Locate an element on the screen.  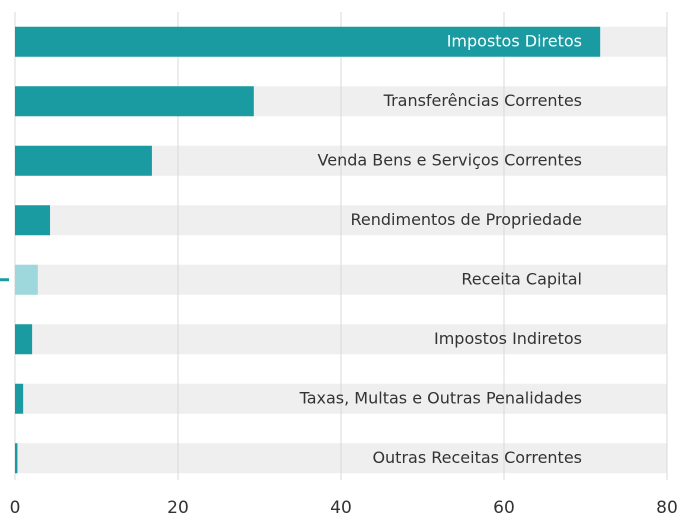
x-tick-label: 20 is located at coordinates (178, 508).